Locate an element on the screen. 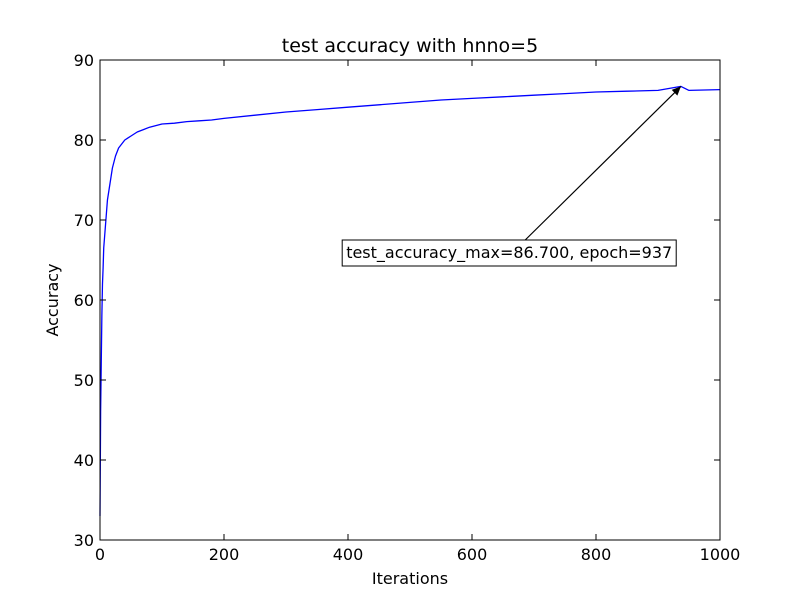 The width and height of the screenshot is (800, 604). y-axis-label: Accuracy is located at coordinates (52, 299).